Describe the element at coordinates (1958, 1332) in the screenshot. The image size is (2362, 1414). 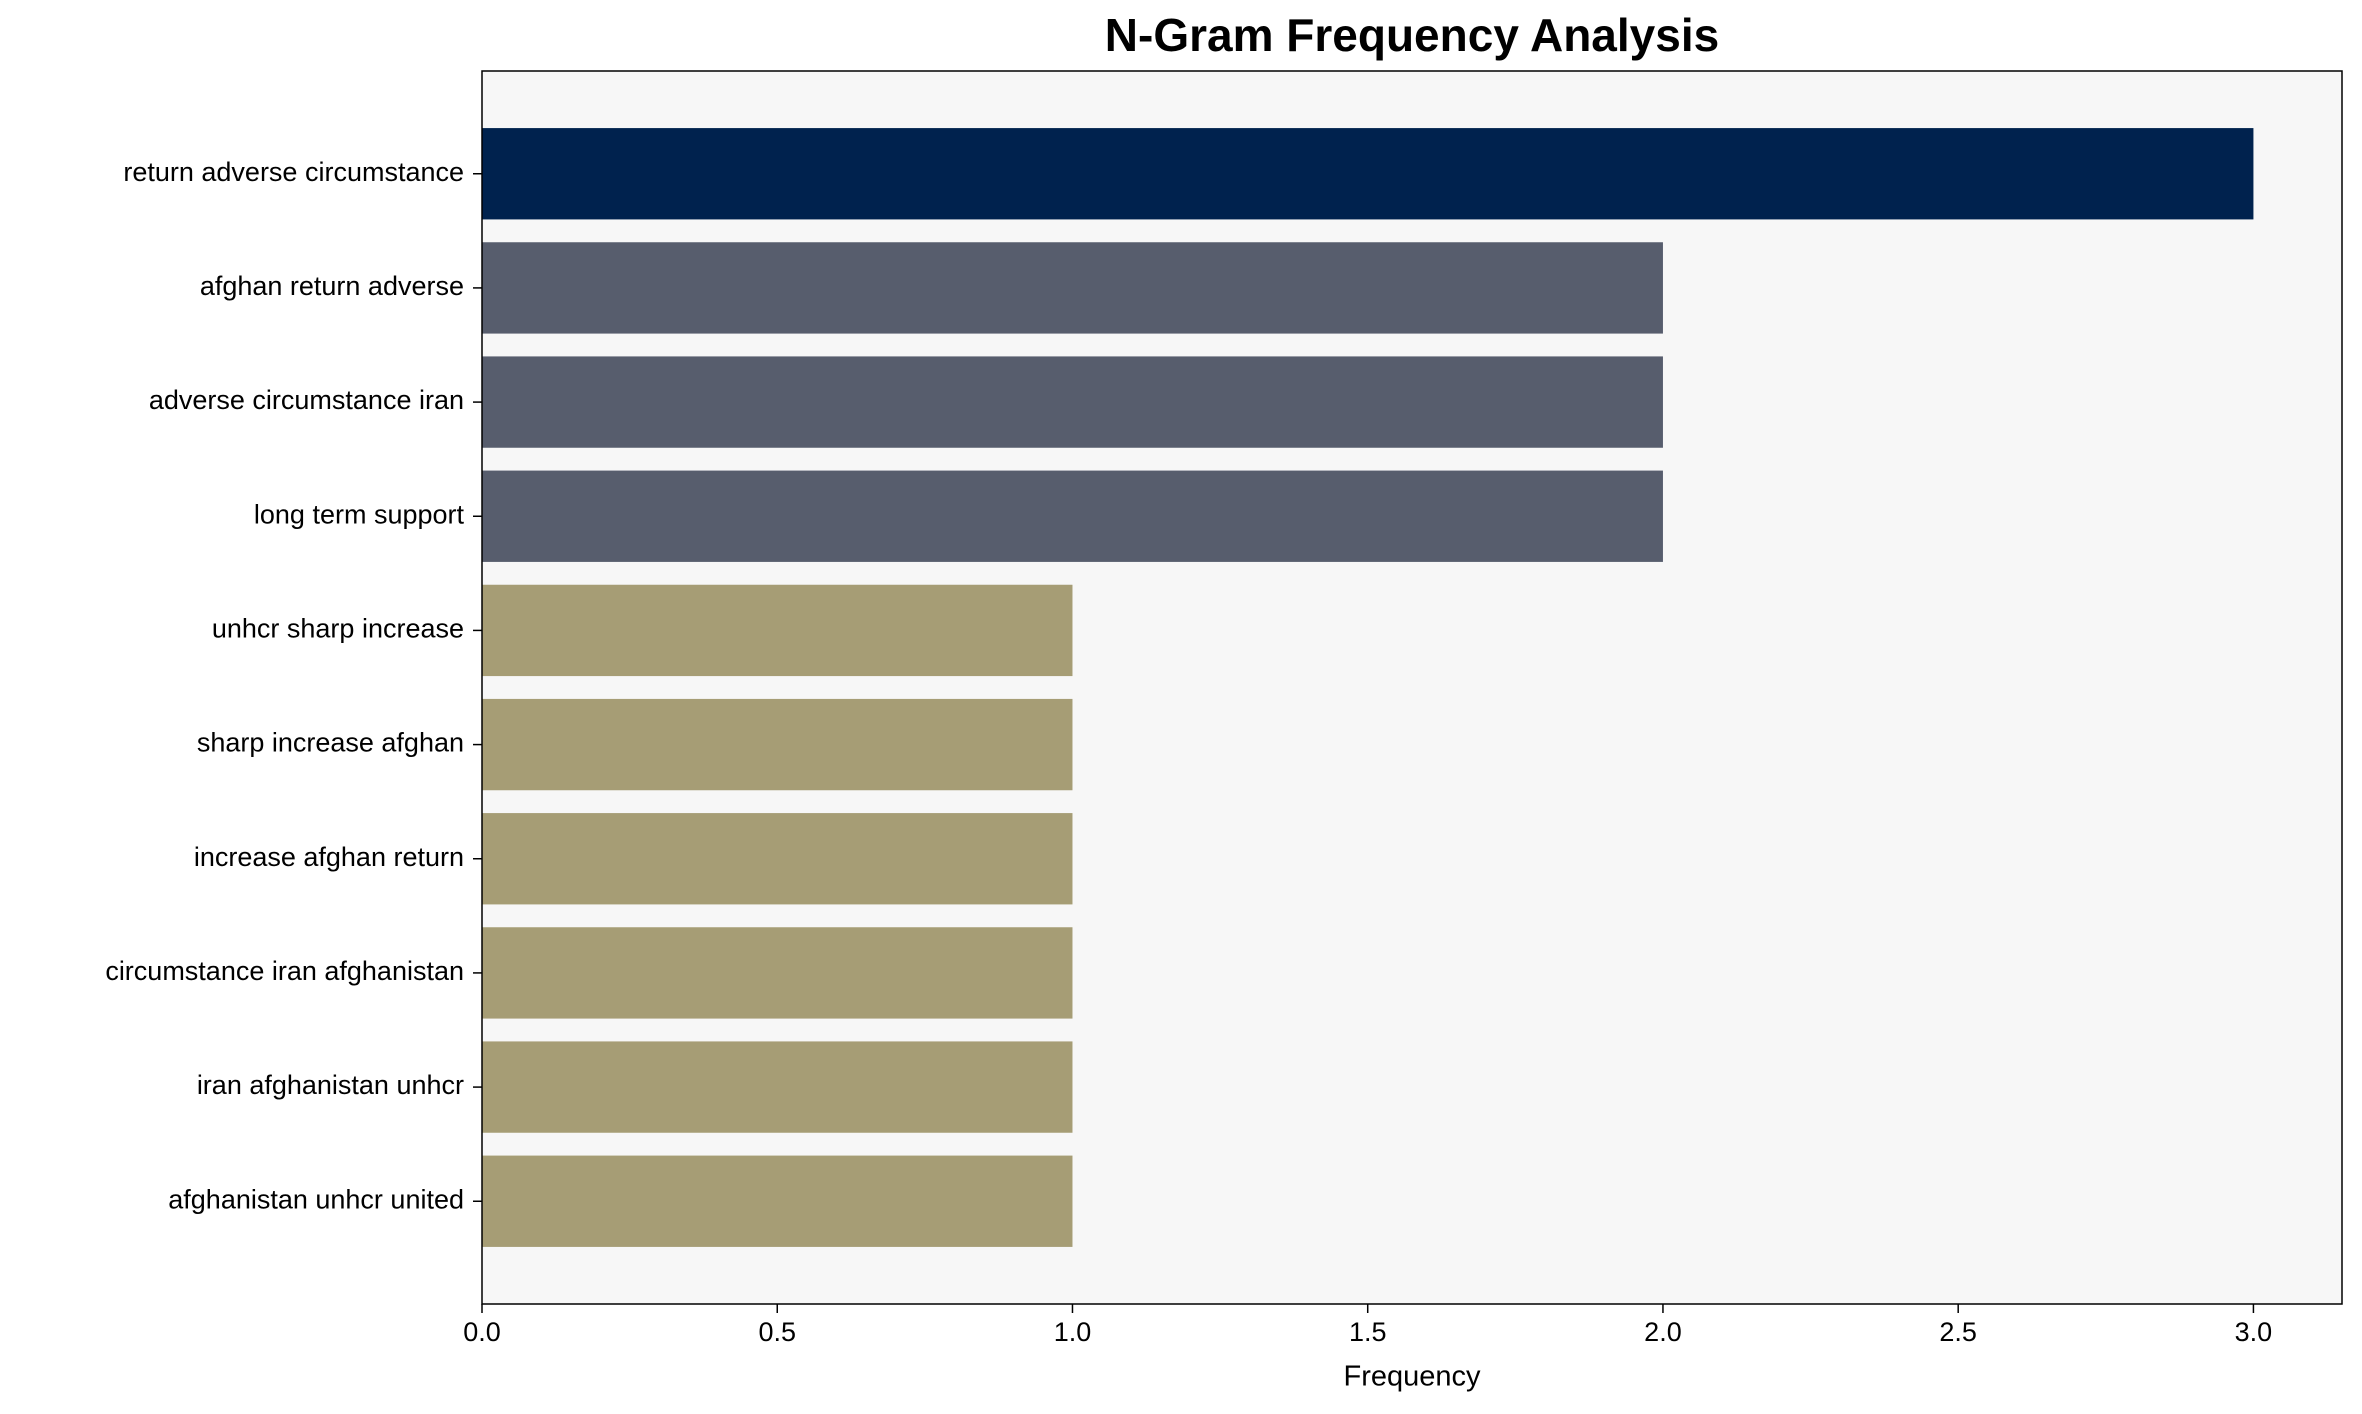
I see `x-tick-label: 2.5` at that location.